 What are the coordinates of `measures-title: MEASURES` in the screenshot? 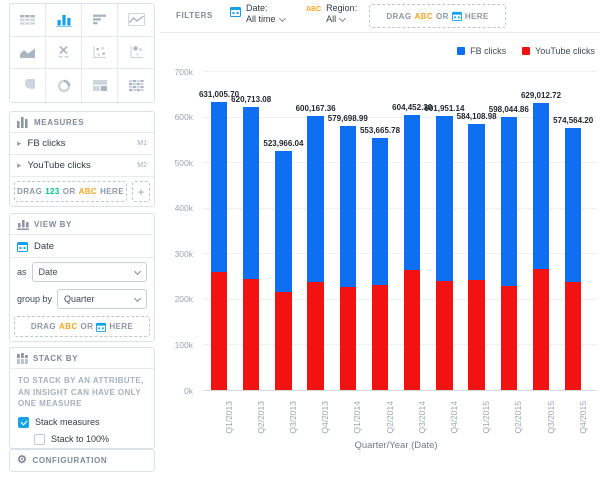 It's located at (59, 122).